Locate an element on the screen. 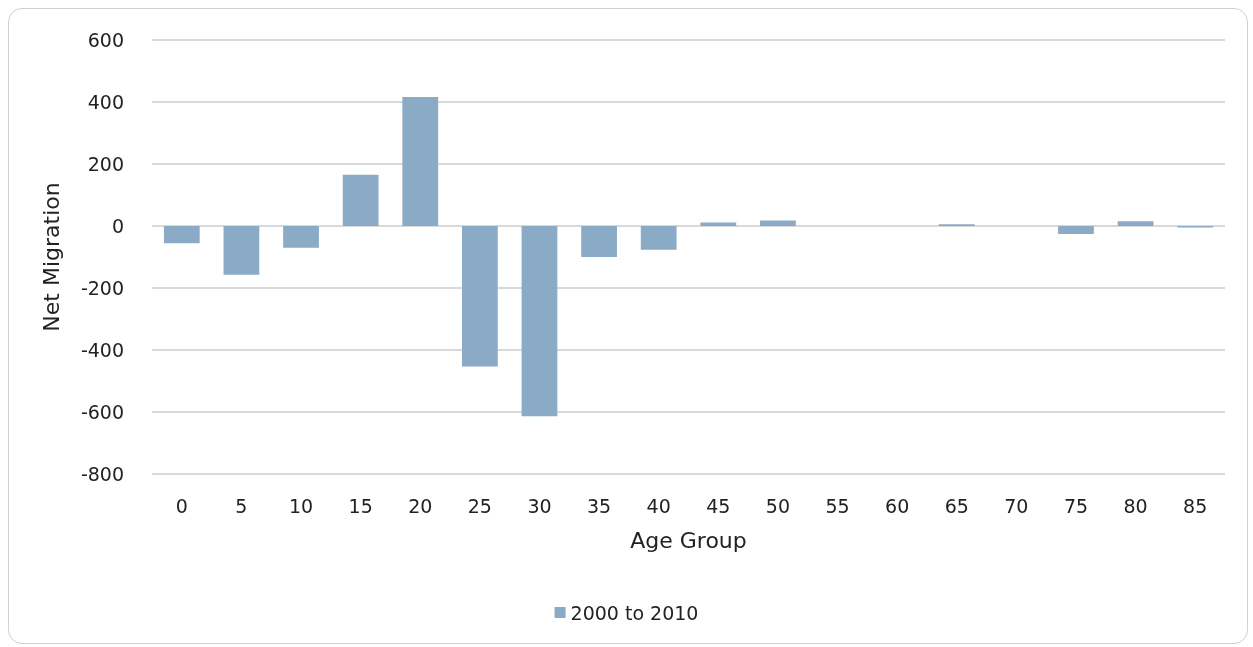 The height and width of the screenshot is (647, 1253). x-tick-label: 50 is located at coordinates (778, 505).